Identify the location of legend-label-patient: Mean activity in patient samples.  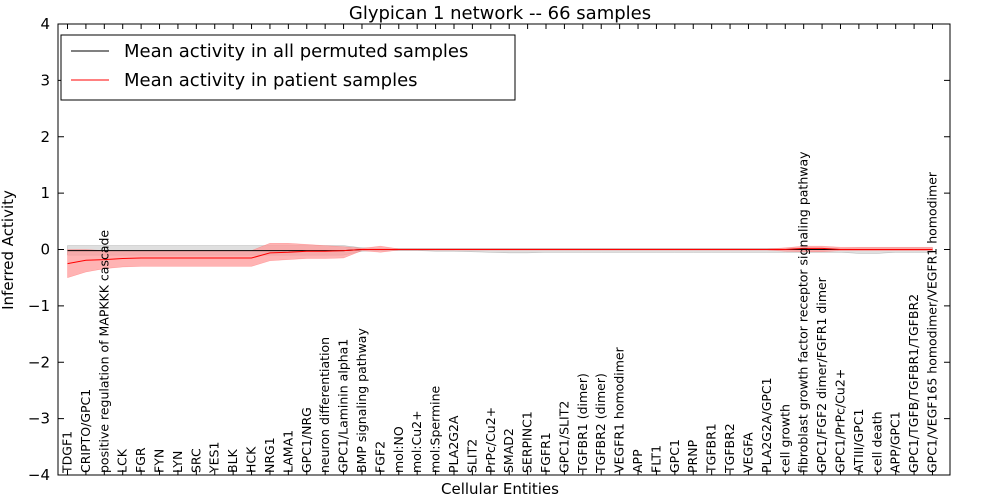
(271, 80).